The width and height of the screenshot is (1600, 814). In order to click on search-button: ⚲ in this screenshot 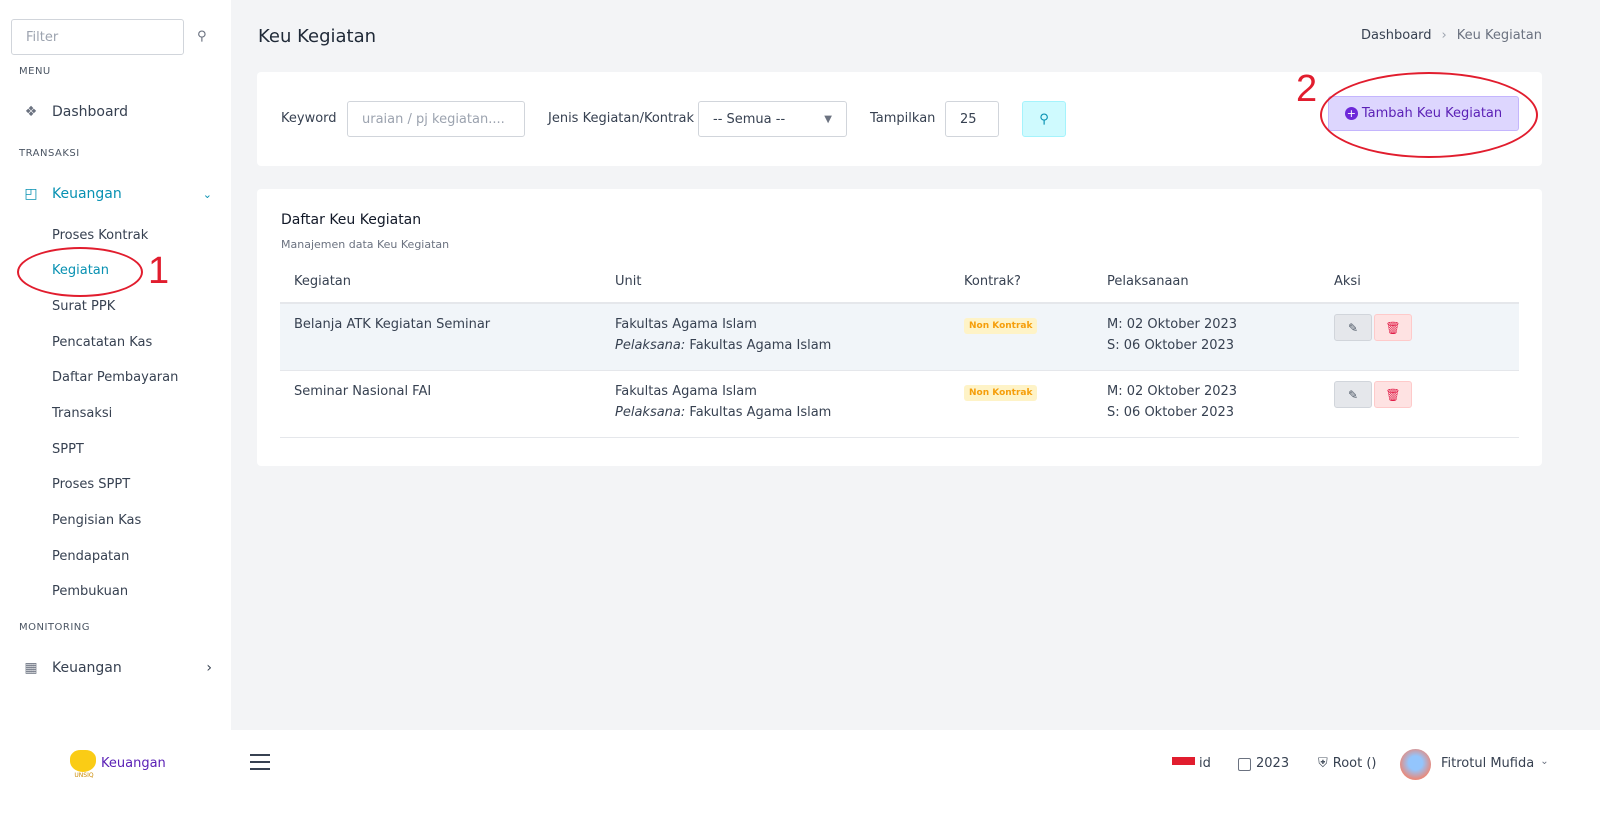, I will do `click(1044, 119)`.